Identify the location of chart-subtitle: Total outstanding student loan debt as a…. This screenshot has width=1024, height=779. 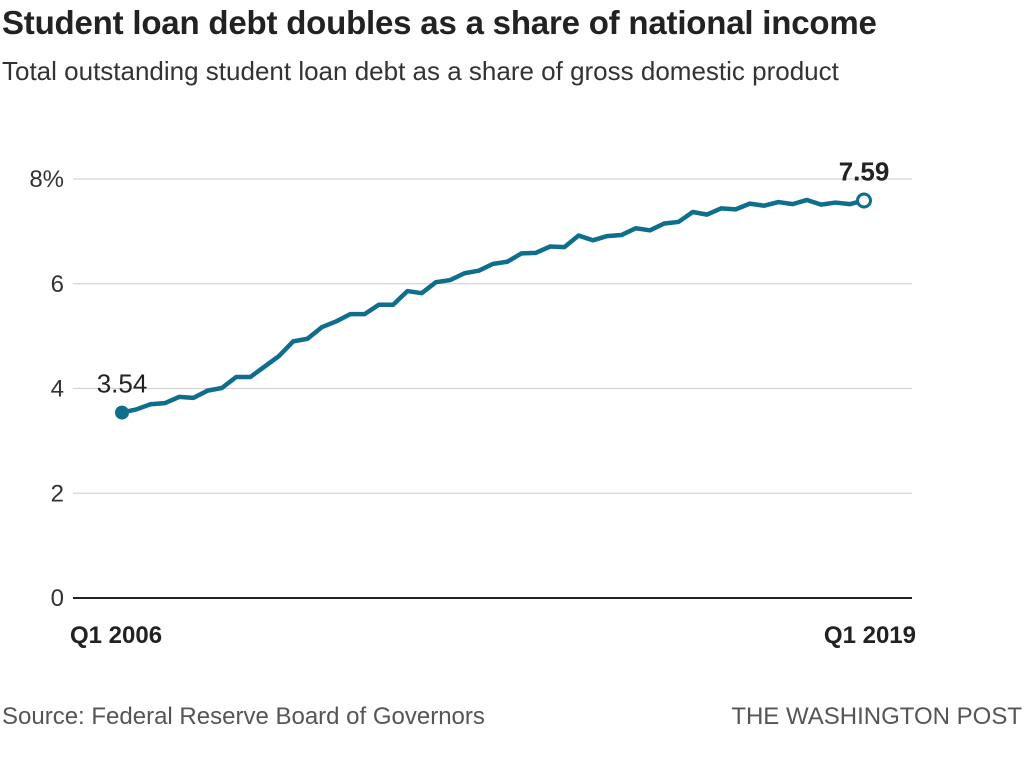
(420, 71).